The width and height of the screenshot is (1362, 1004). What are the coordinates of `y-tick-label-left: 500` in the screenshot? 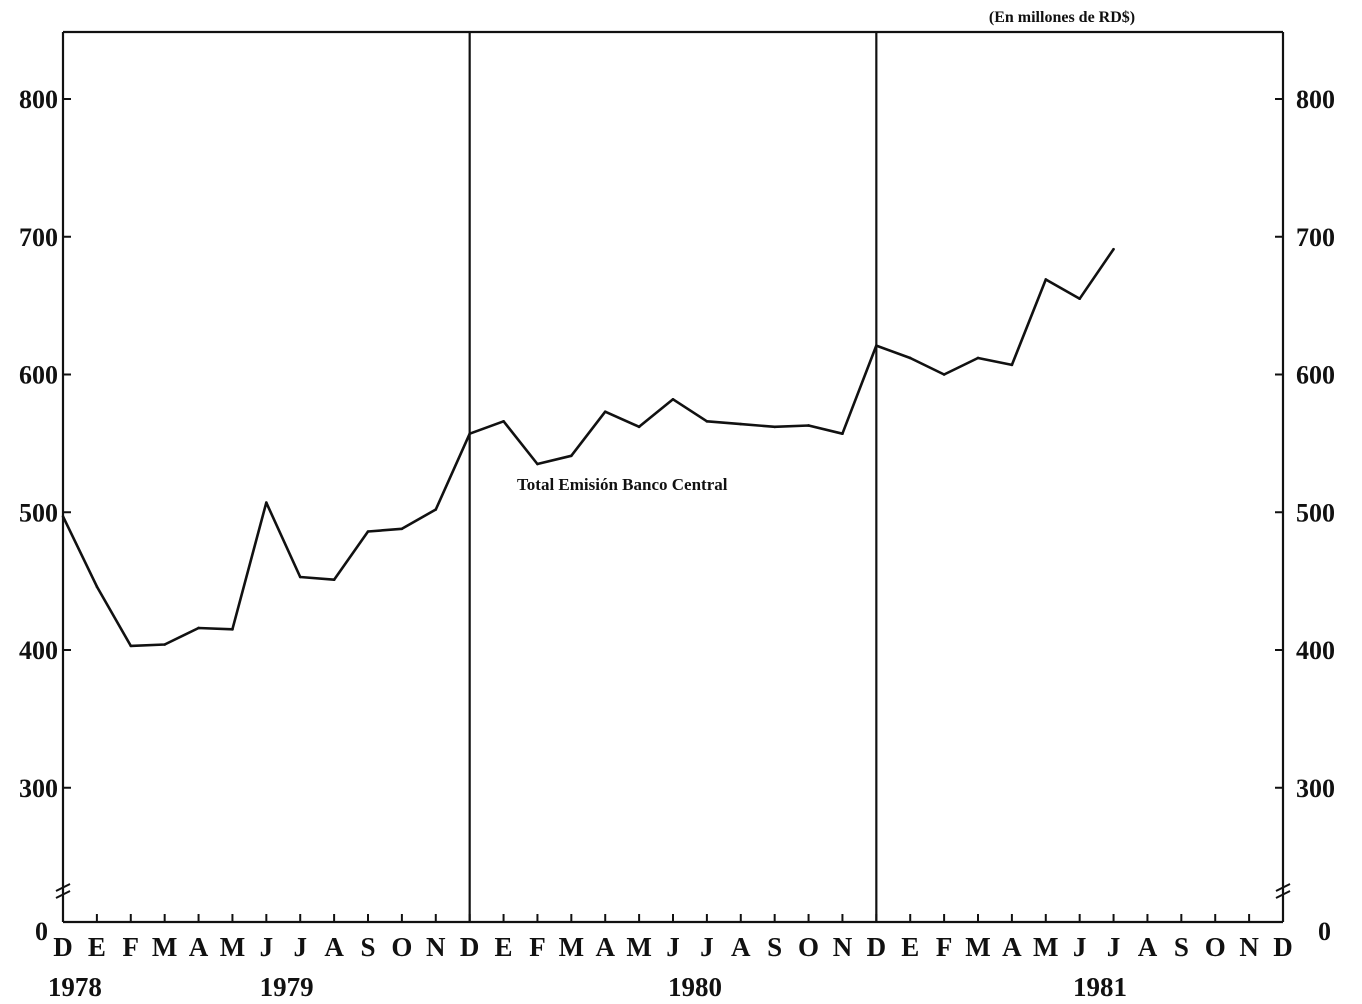 It's located at (38, 512).